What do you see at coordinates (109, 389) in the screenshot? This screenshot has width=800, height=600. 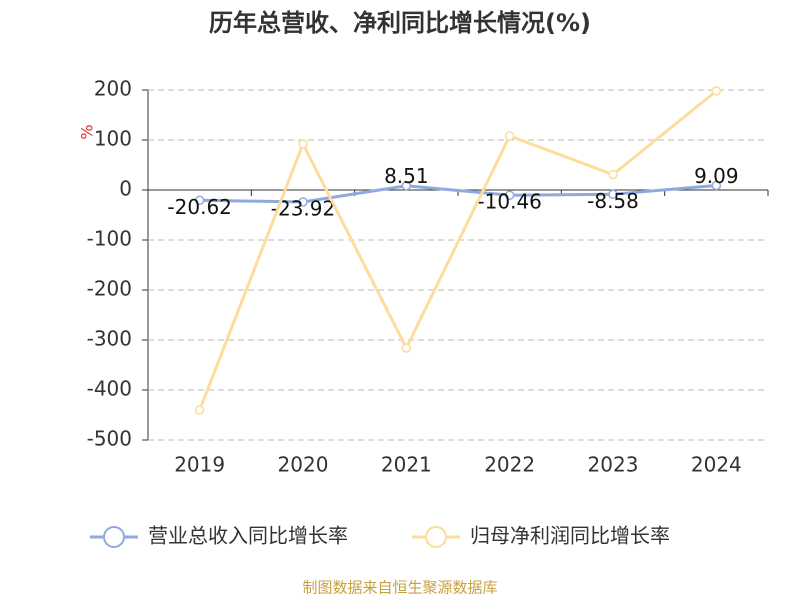 I see `y-tick-label: -400` at bounding box center [109, 389].